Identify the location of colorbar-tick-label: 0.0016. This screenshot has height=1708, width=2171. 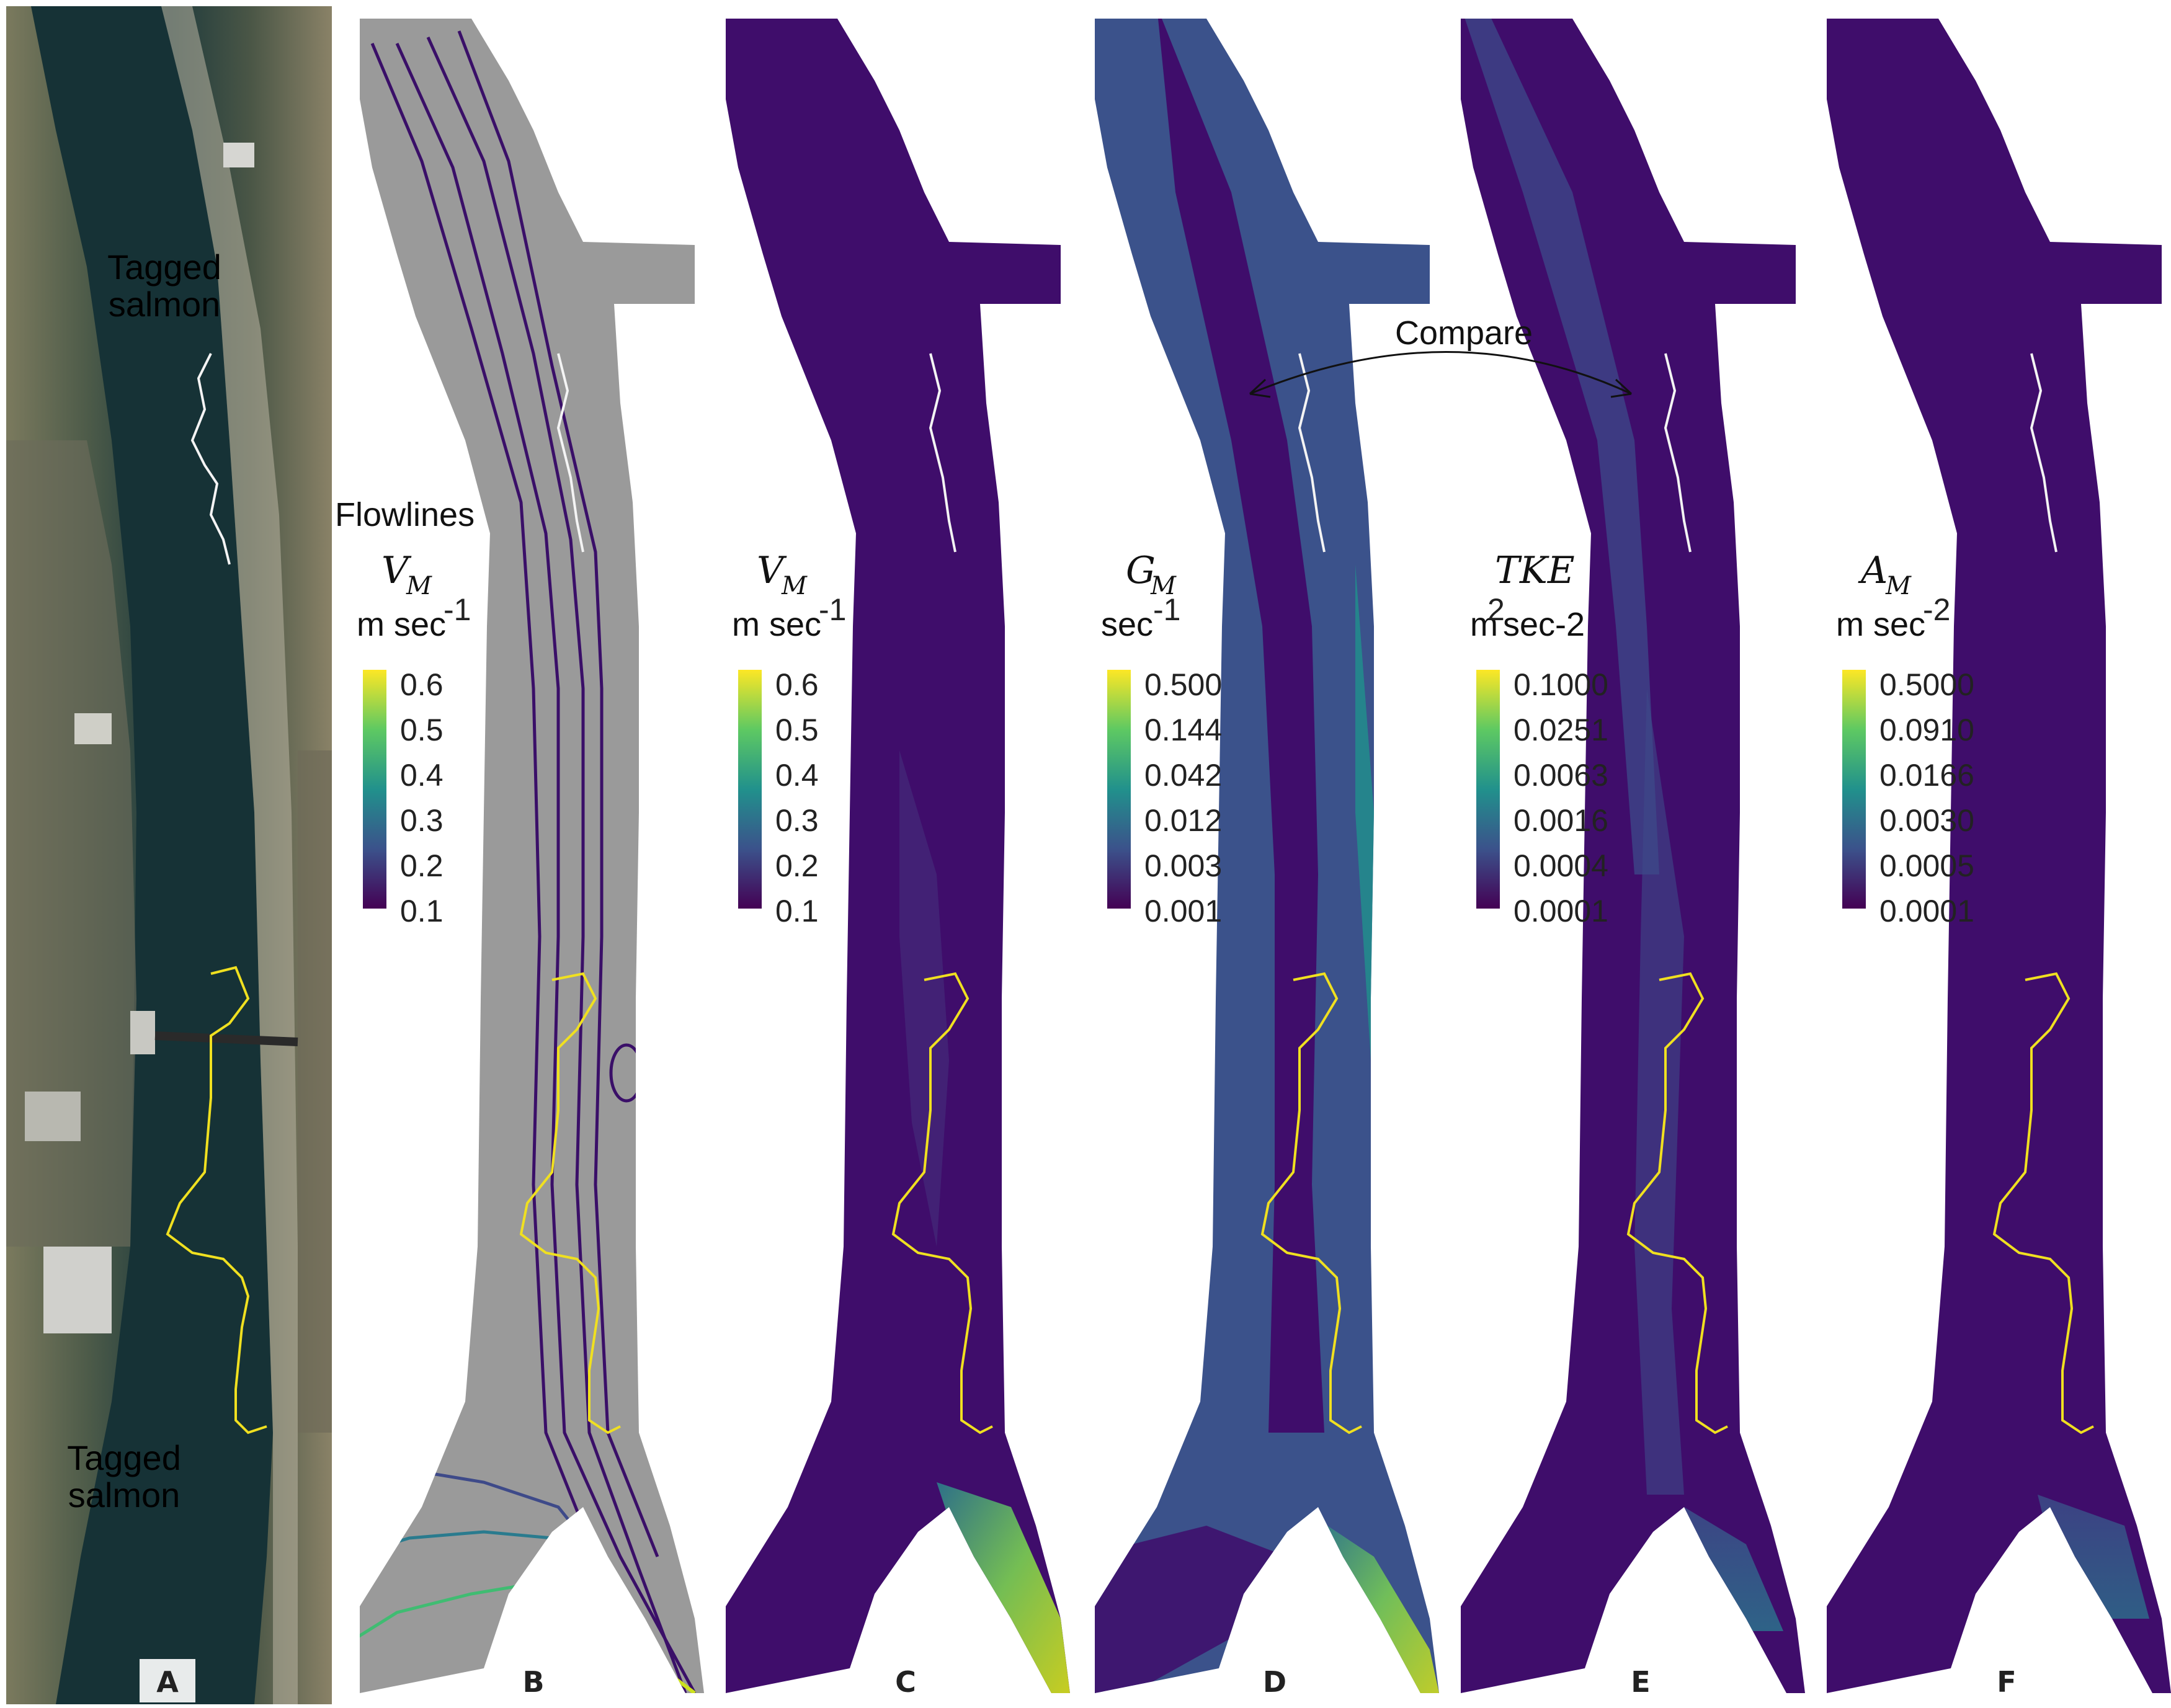
(1561, 820).